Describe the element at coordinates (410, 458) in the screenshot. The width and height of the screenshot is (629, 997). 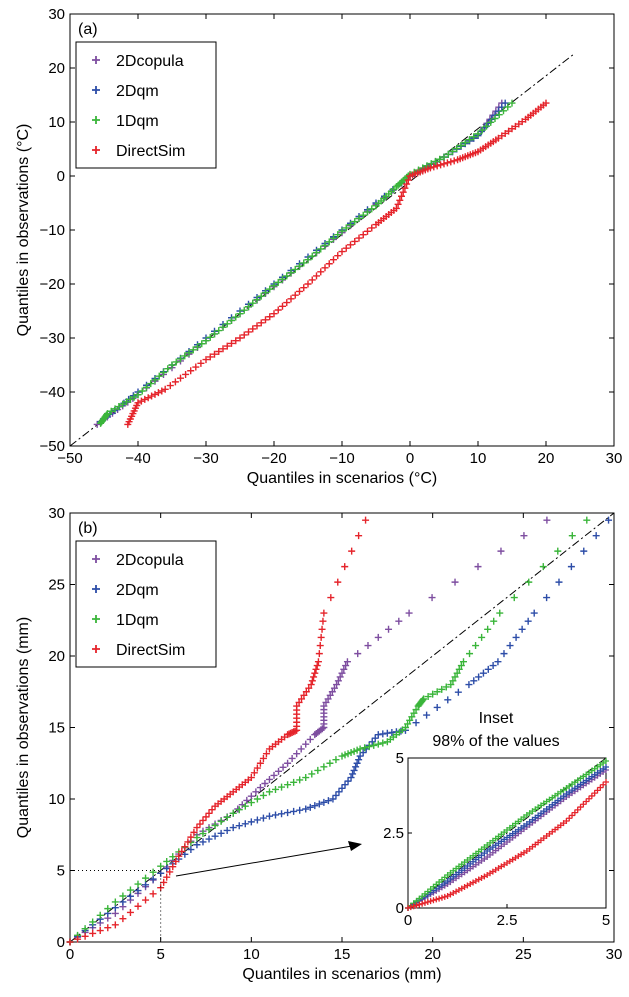
I see `x-tick-label: 0` at that location.